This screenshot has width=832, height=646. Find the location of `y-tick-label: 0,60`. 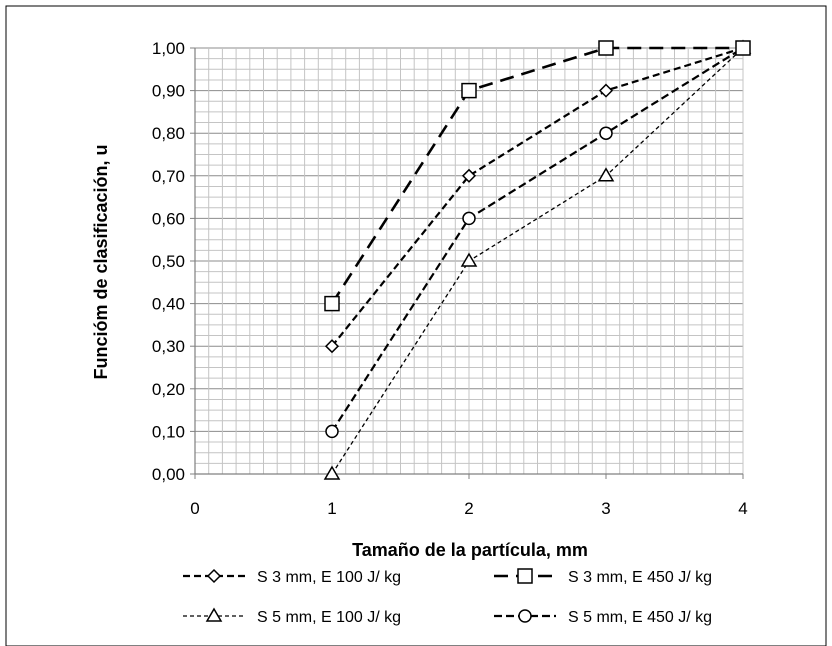

y-tick-label: 0,60 is located at coordinates (168, 218).